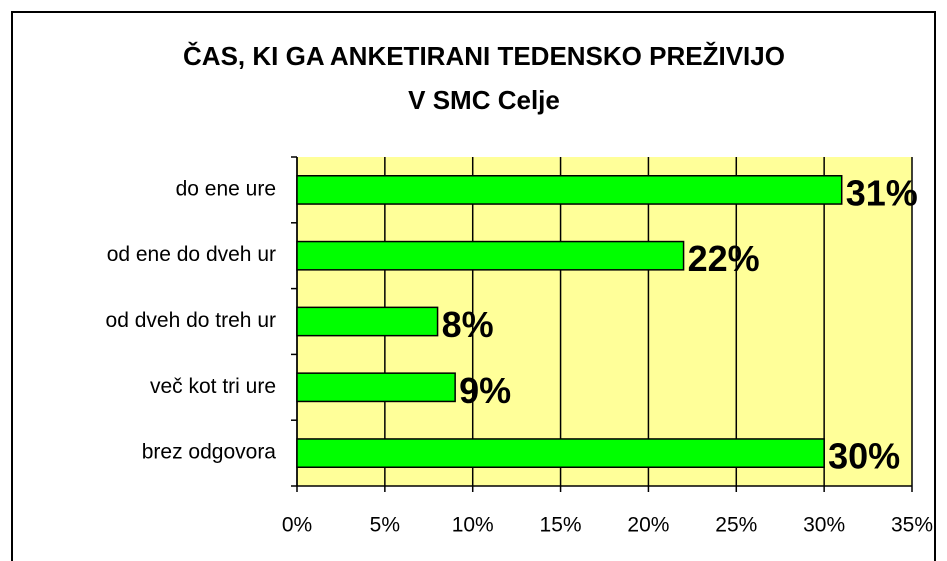 This screenshot has width=947, height=561. I want to click on x-tick-label: 15%, so click(561, 525).